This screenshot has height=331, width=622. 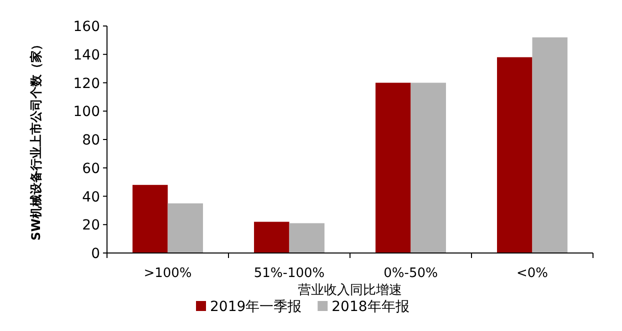 I want to click on y-tick-label: 140, so click(x=86, y=55).